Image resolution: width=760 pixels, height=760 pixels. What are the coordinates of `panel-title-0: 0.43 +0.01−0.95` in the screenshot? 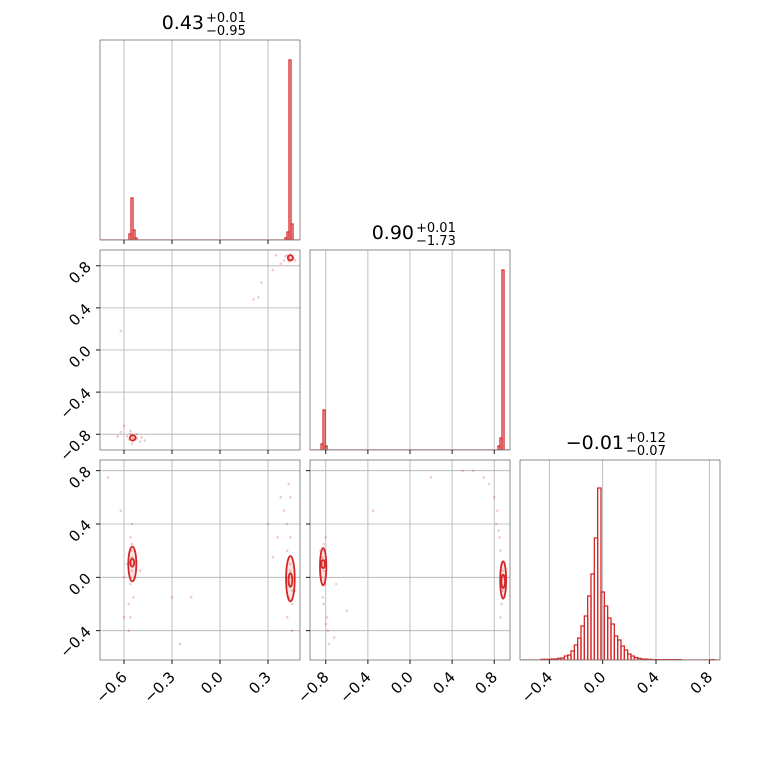 It's located at (204, 25).